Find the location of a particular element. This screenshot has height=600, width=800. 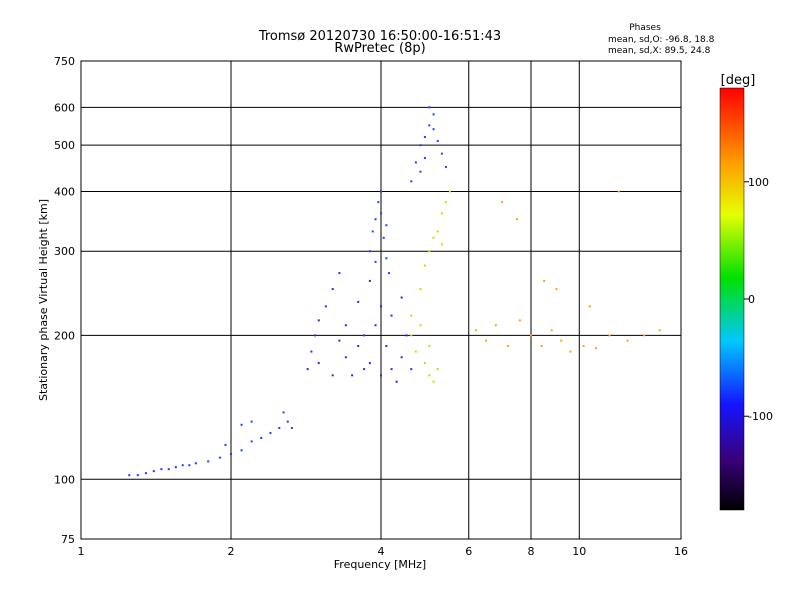

chart-title: Tromsø 20120730 16:50:00-16:51:43 is located at coordinates (379, 36).